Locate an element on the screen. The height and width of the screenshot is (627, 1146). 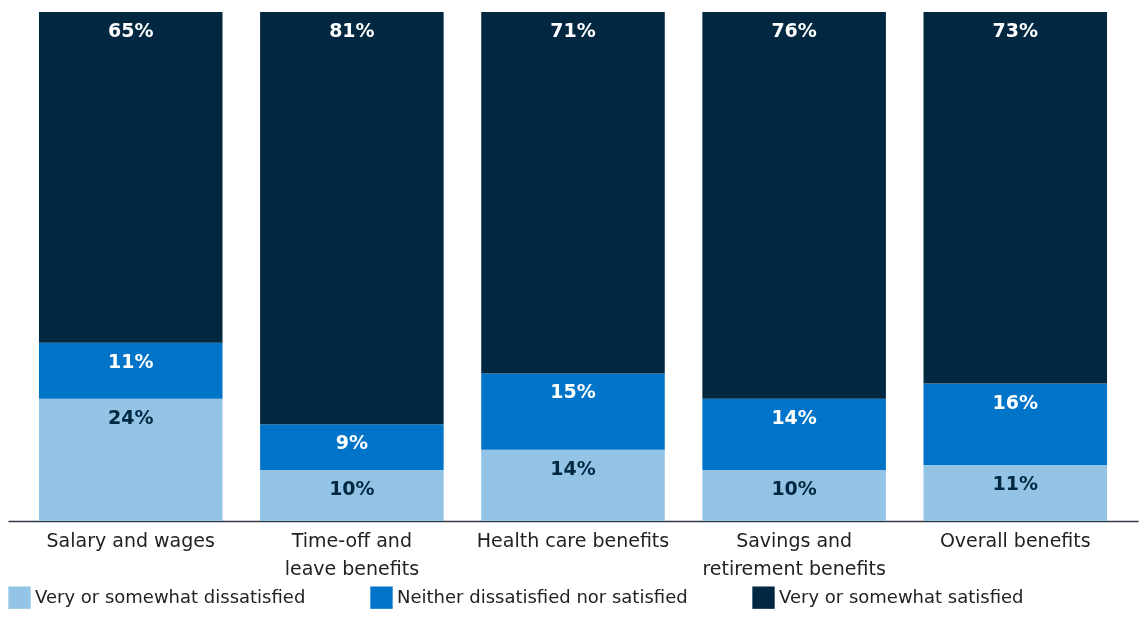
data-label: 73% is located at coordinates (1015, 30).